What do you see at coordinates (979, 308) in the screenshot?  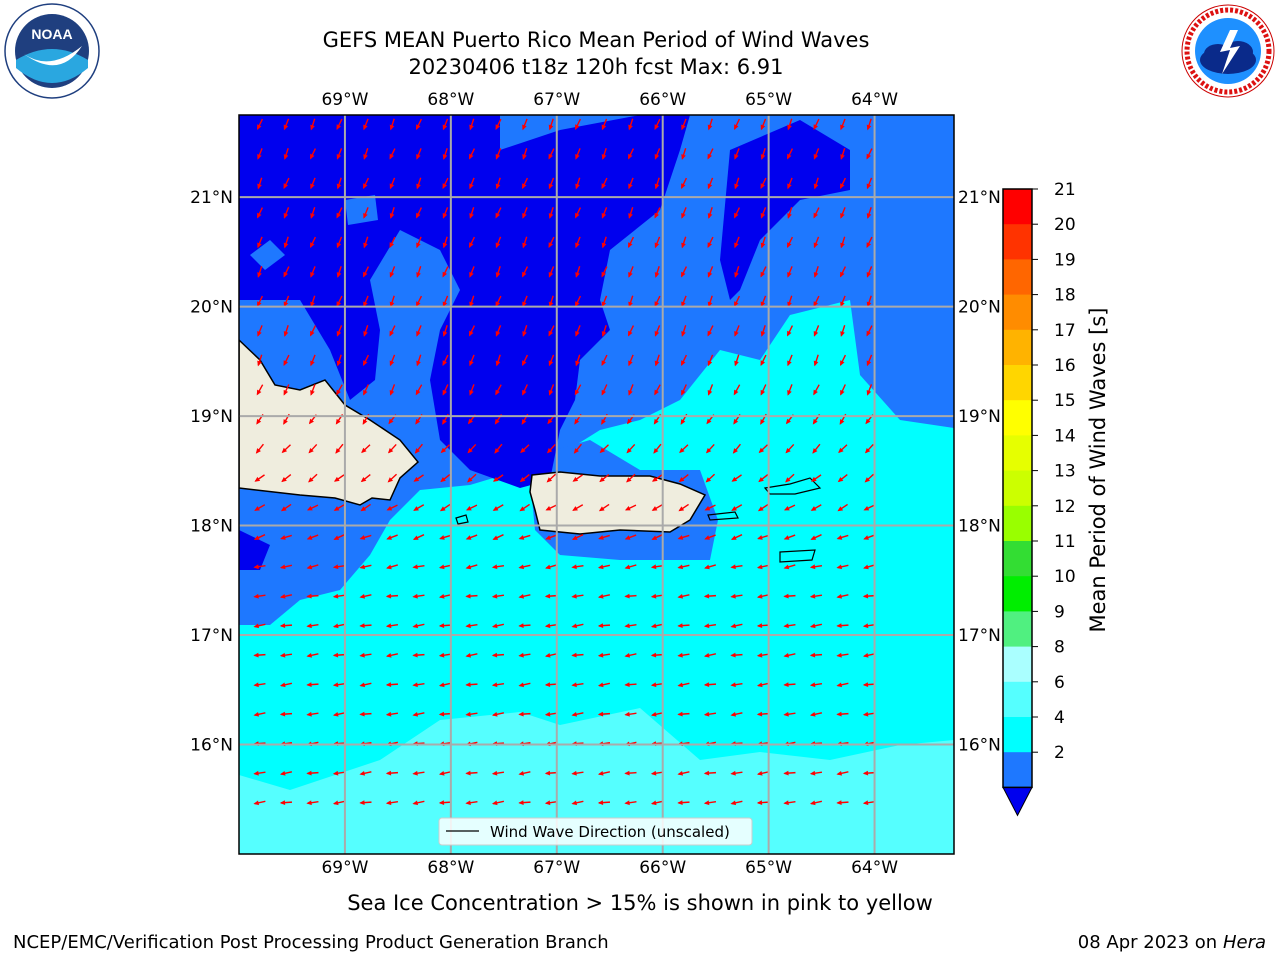 I see `lat-label-right: 20°N` at bounding box center [979, 308].